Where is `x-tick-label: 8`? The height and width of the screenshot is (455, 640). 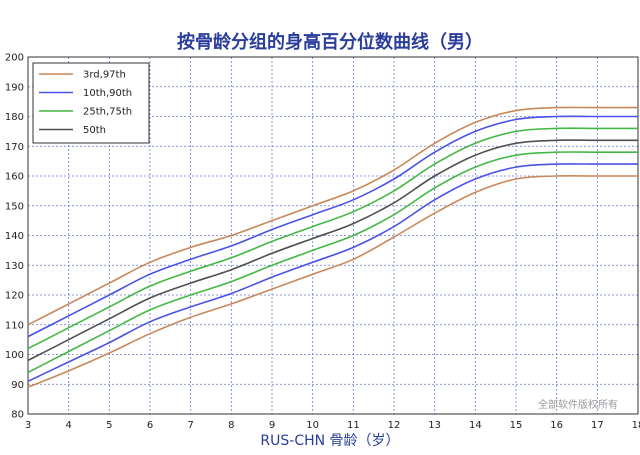 x-tick-label: 8 is located at coordinates (231, 425).